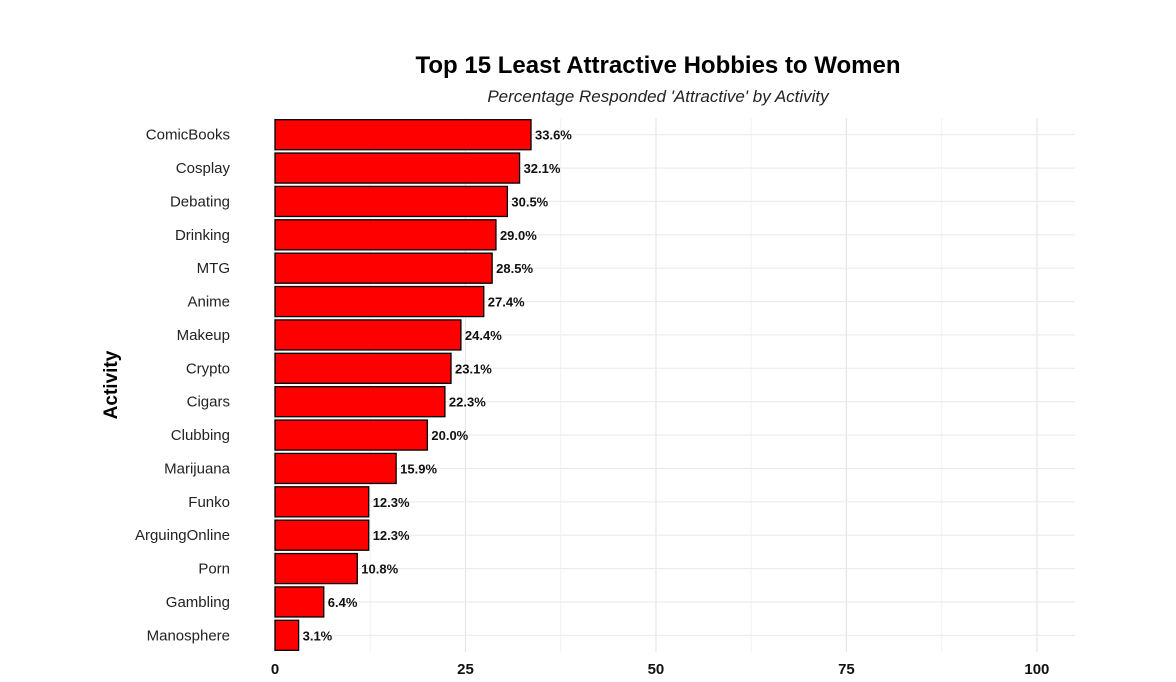  Describe the element at coordinates (379, 569) in the screenshot. I see `data-label: 10.8%` at that location.